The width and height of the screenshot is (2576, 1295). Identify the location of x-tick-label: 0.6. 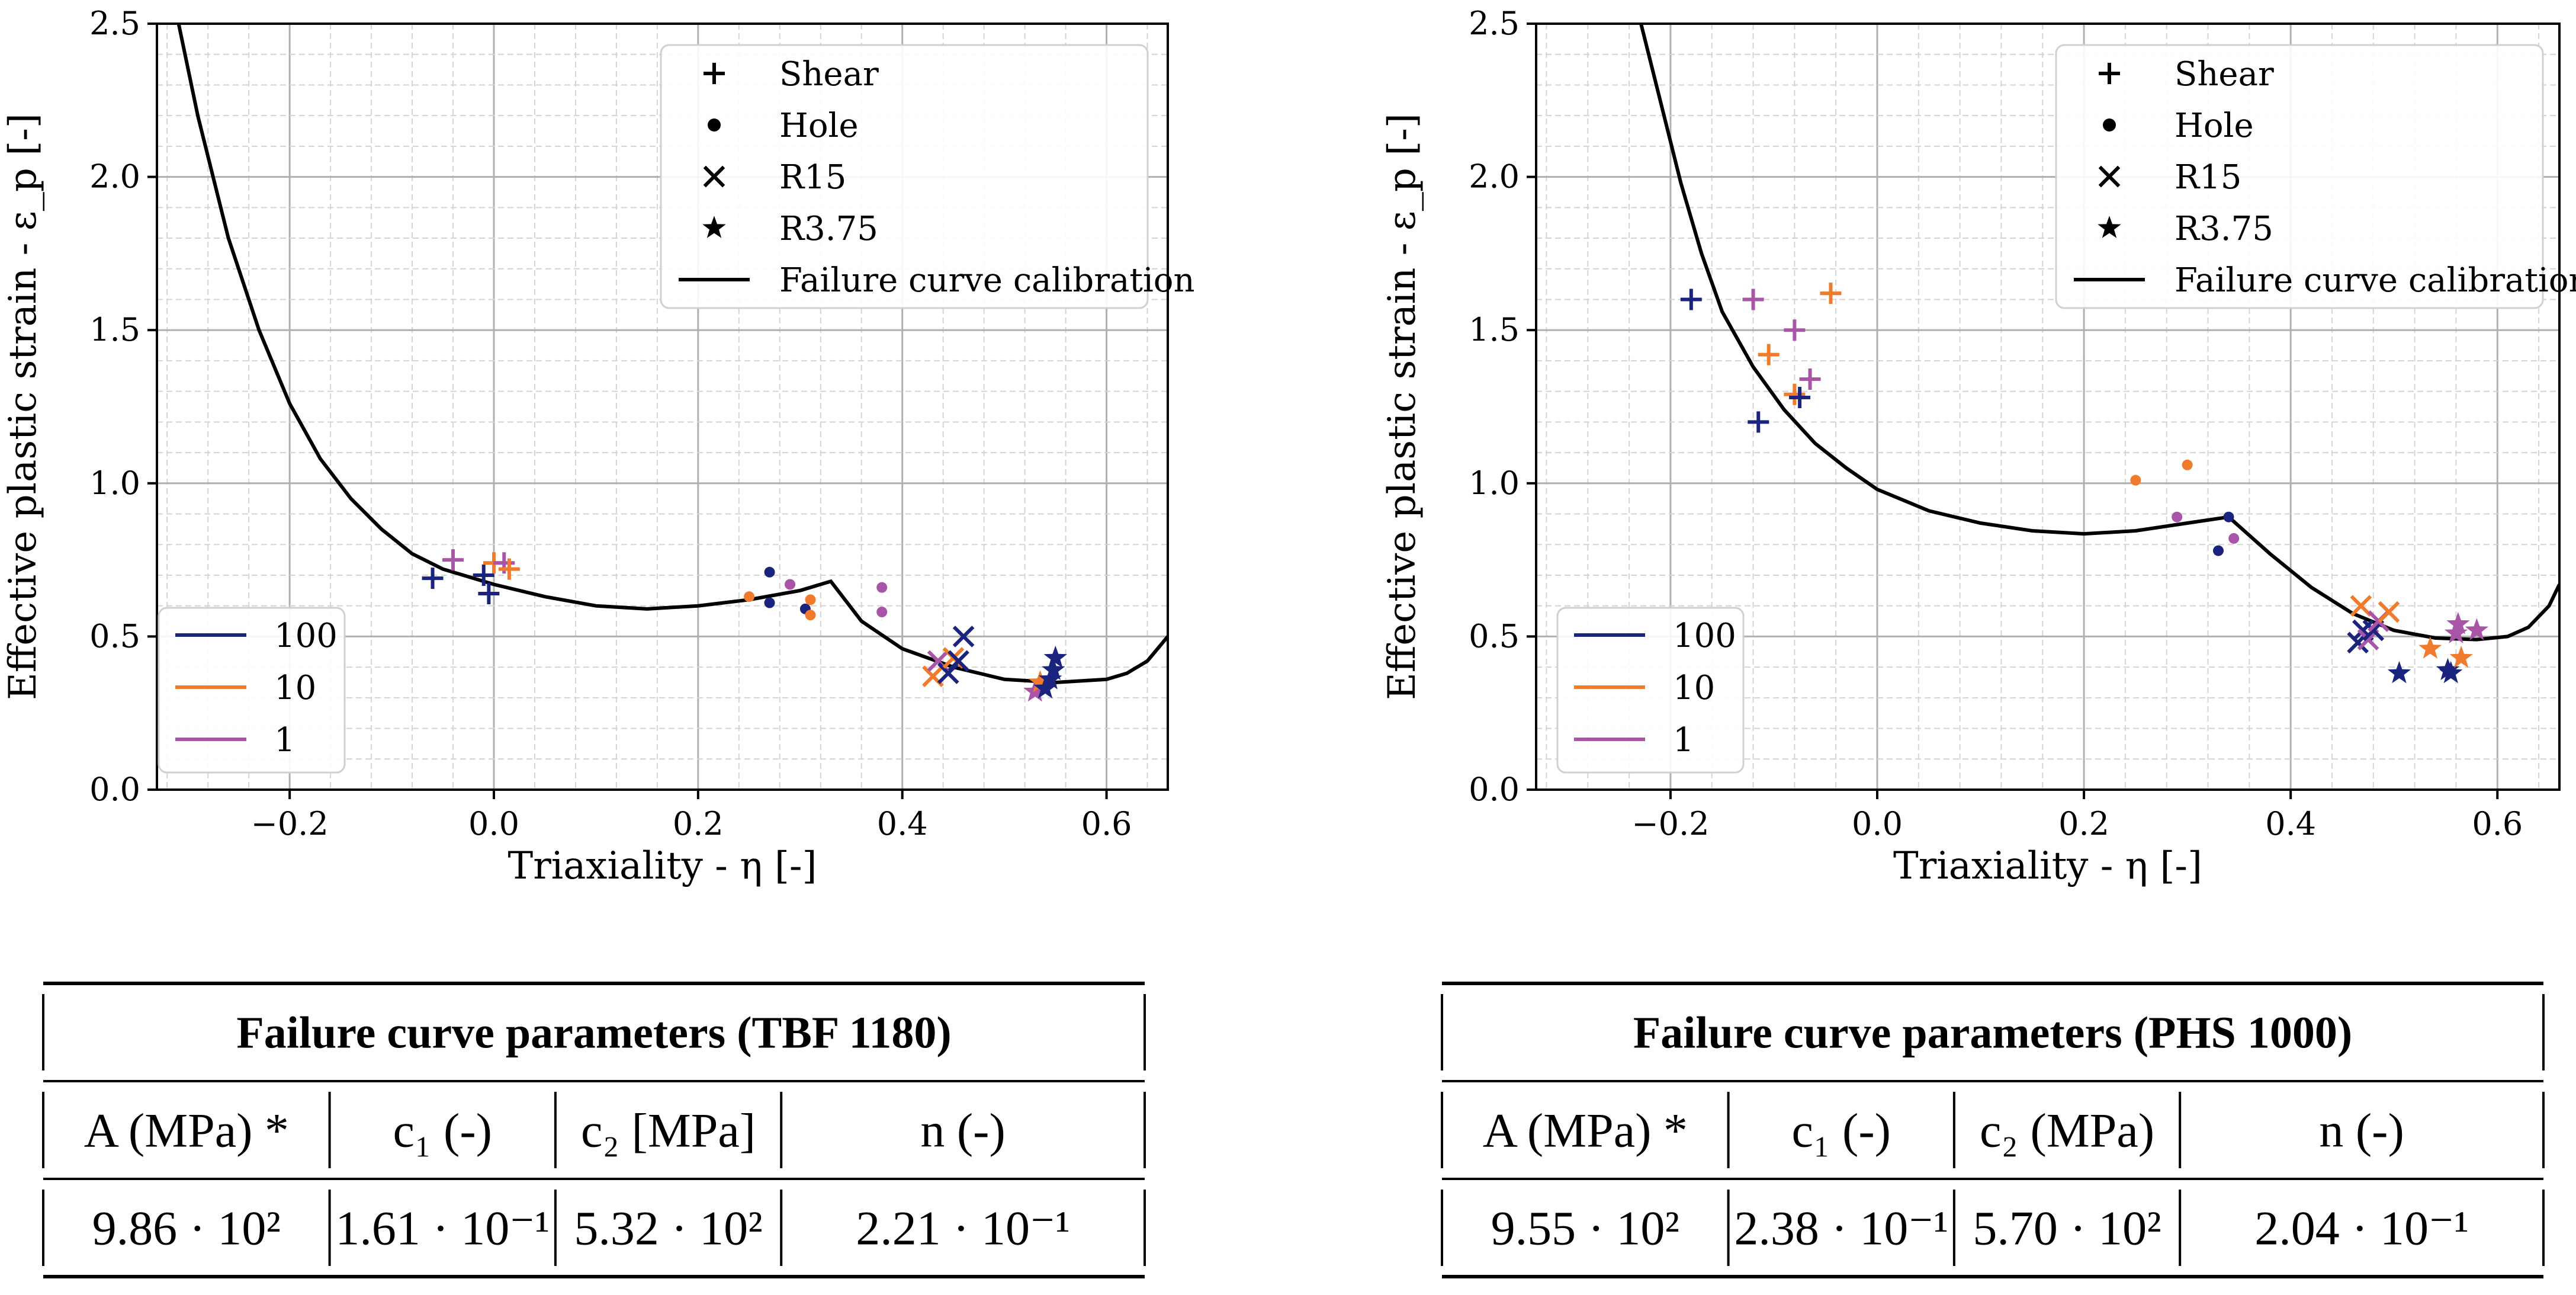
(1106, 823).